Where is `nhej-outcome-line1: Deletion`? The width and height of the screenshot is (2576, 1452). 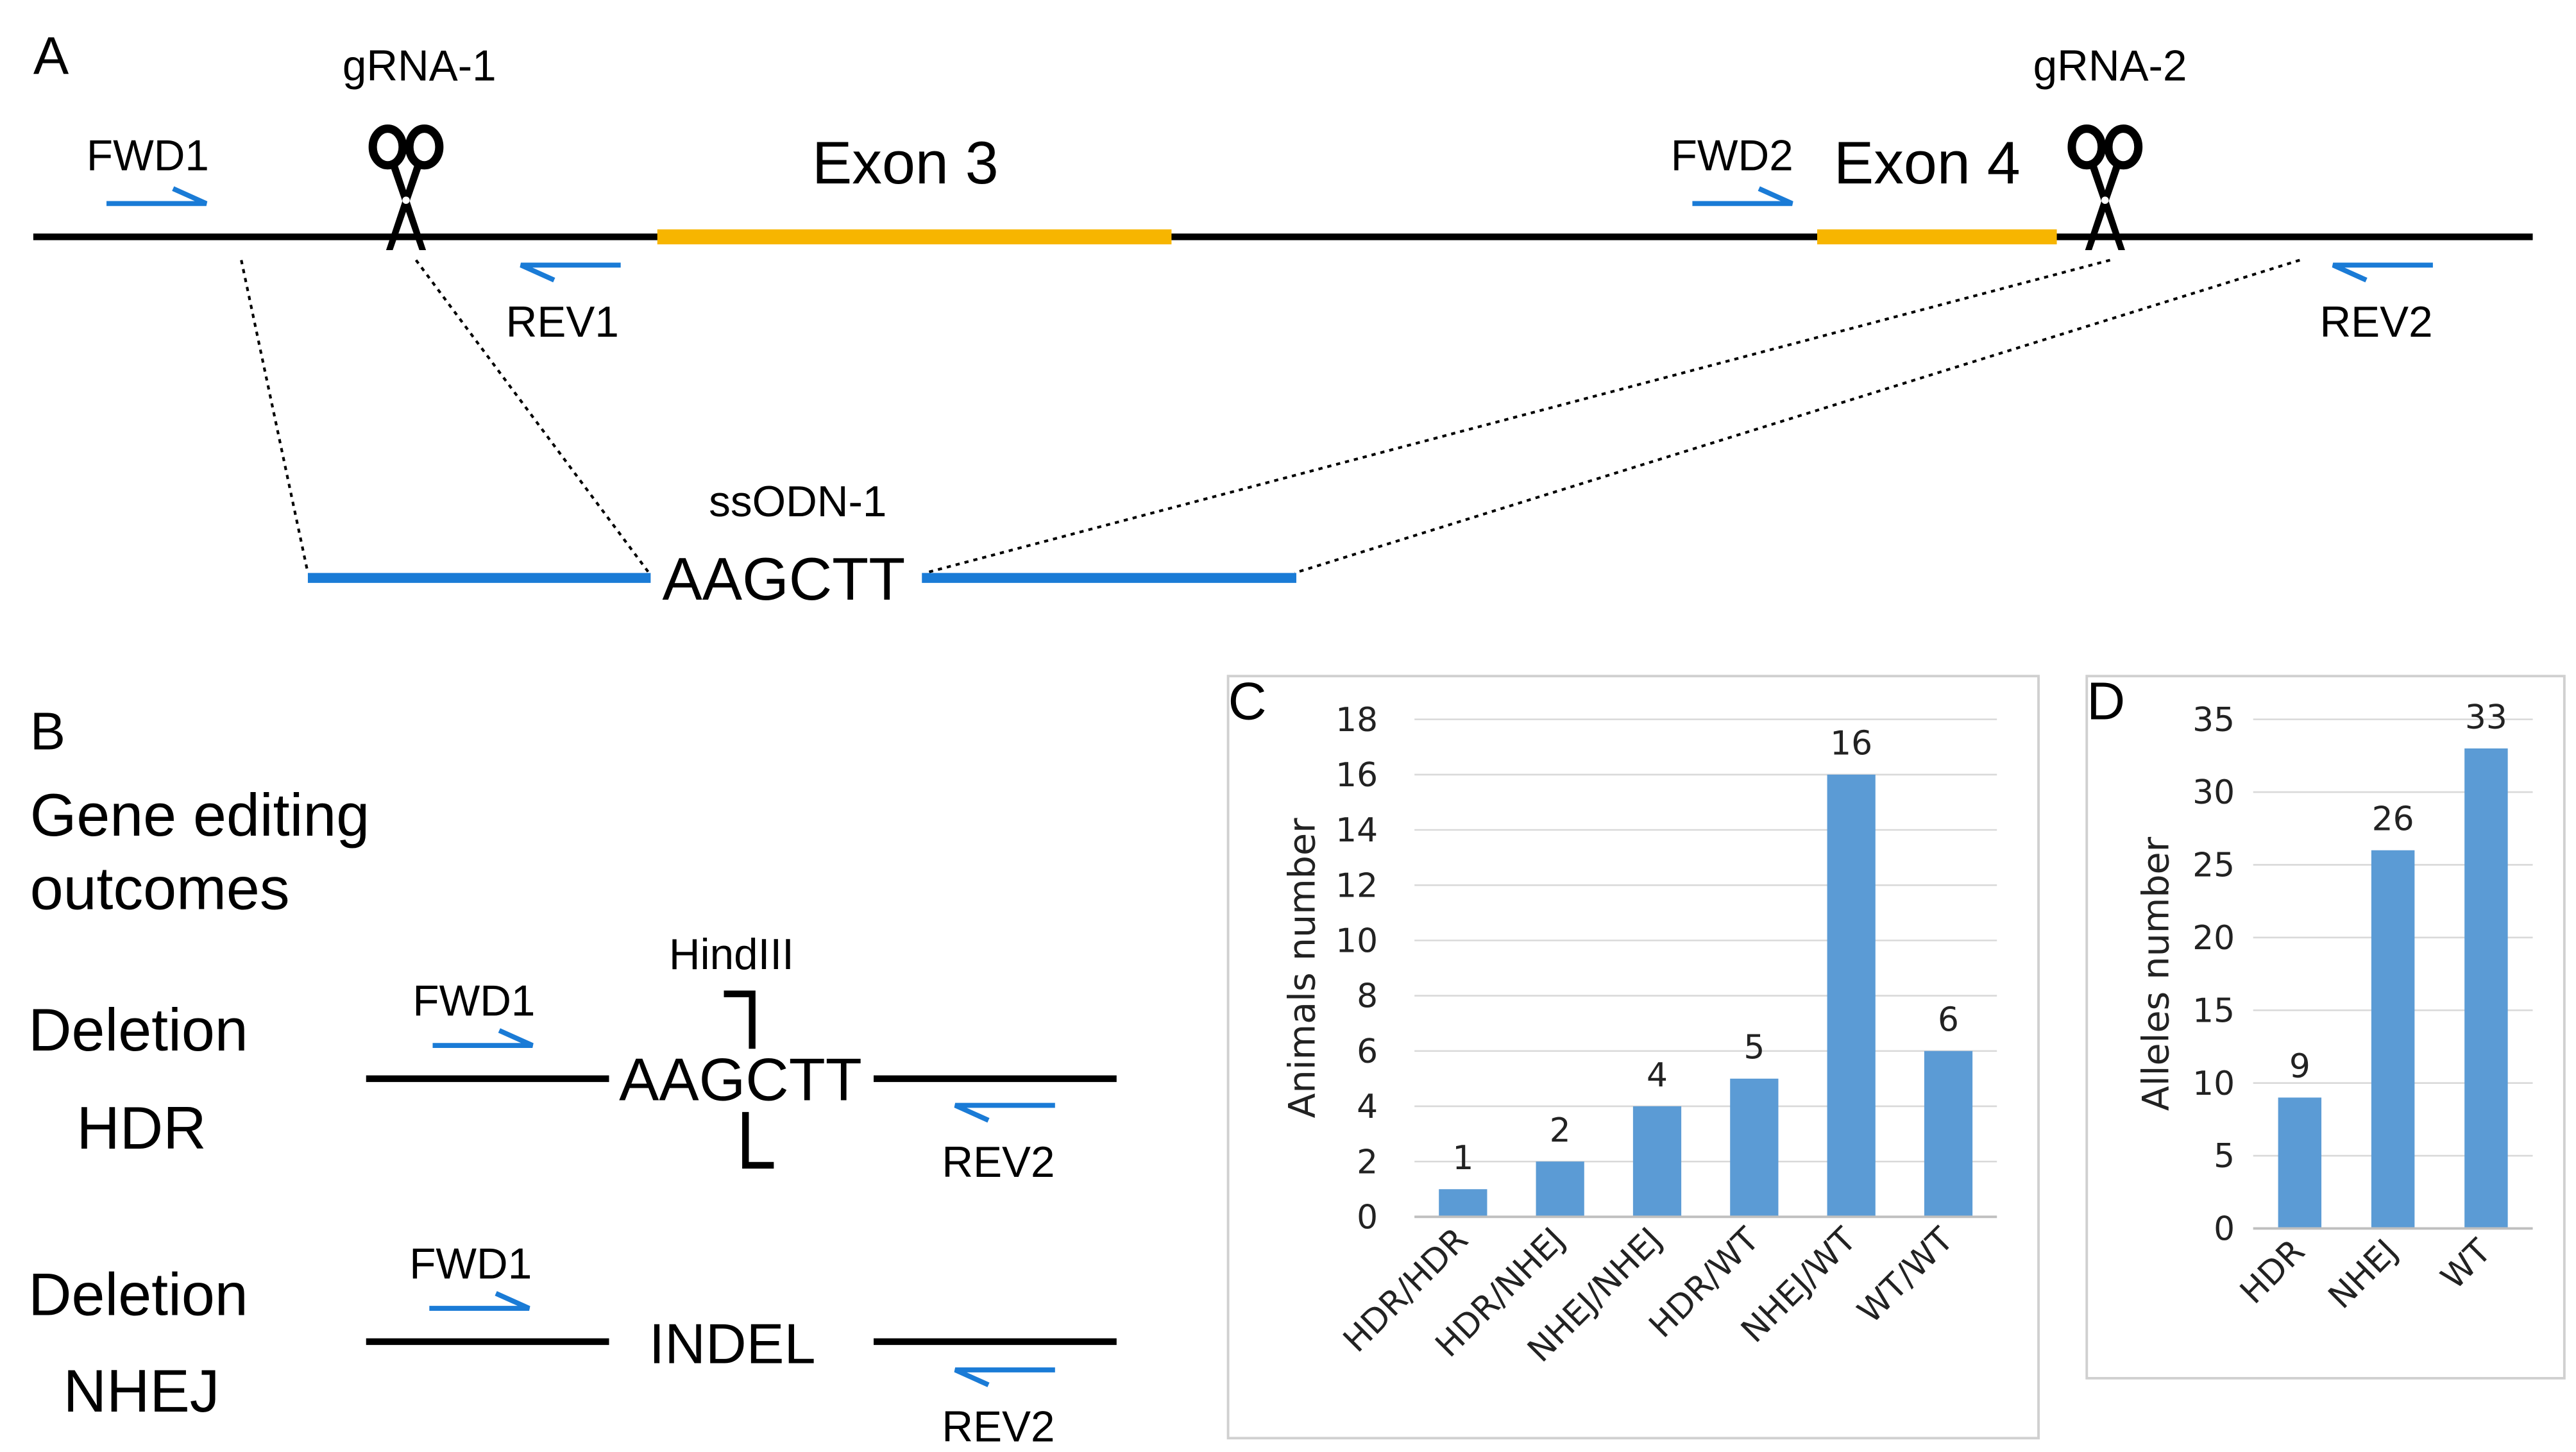
nhej-outcome-line1: Deletion is located at coordinates (138, 1294).